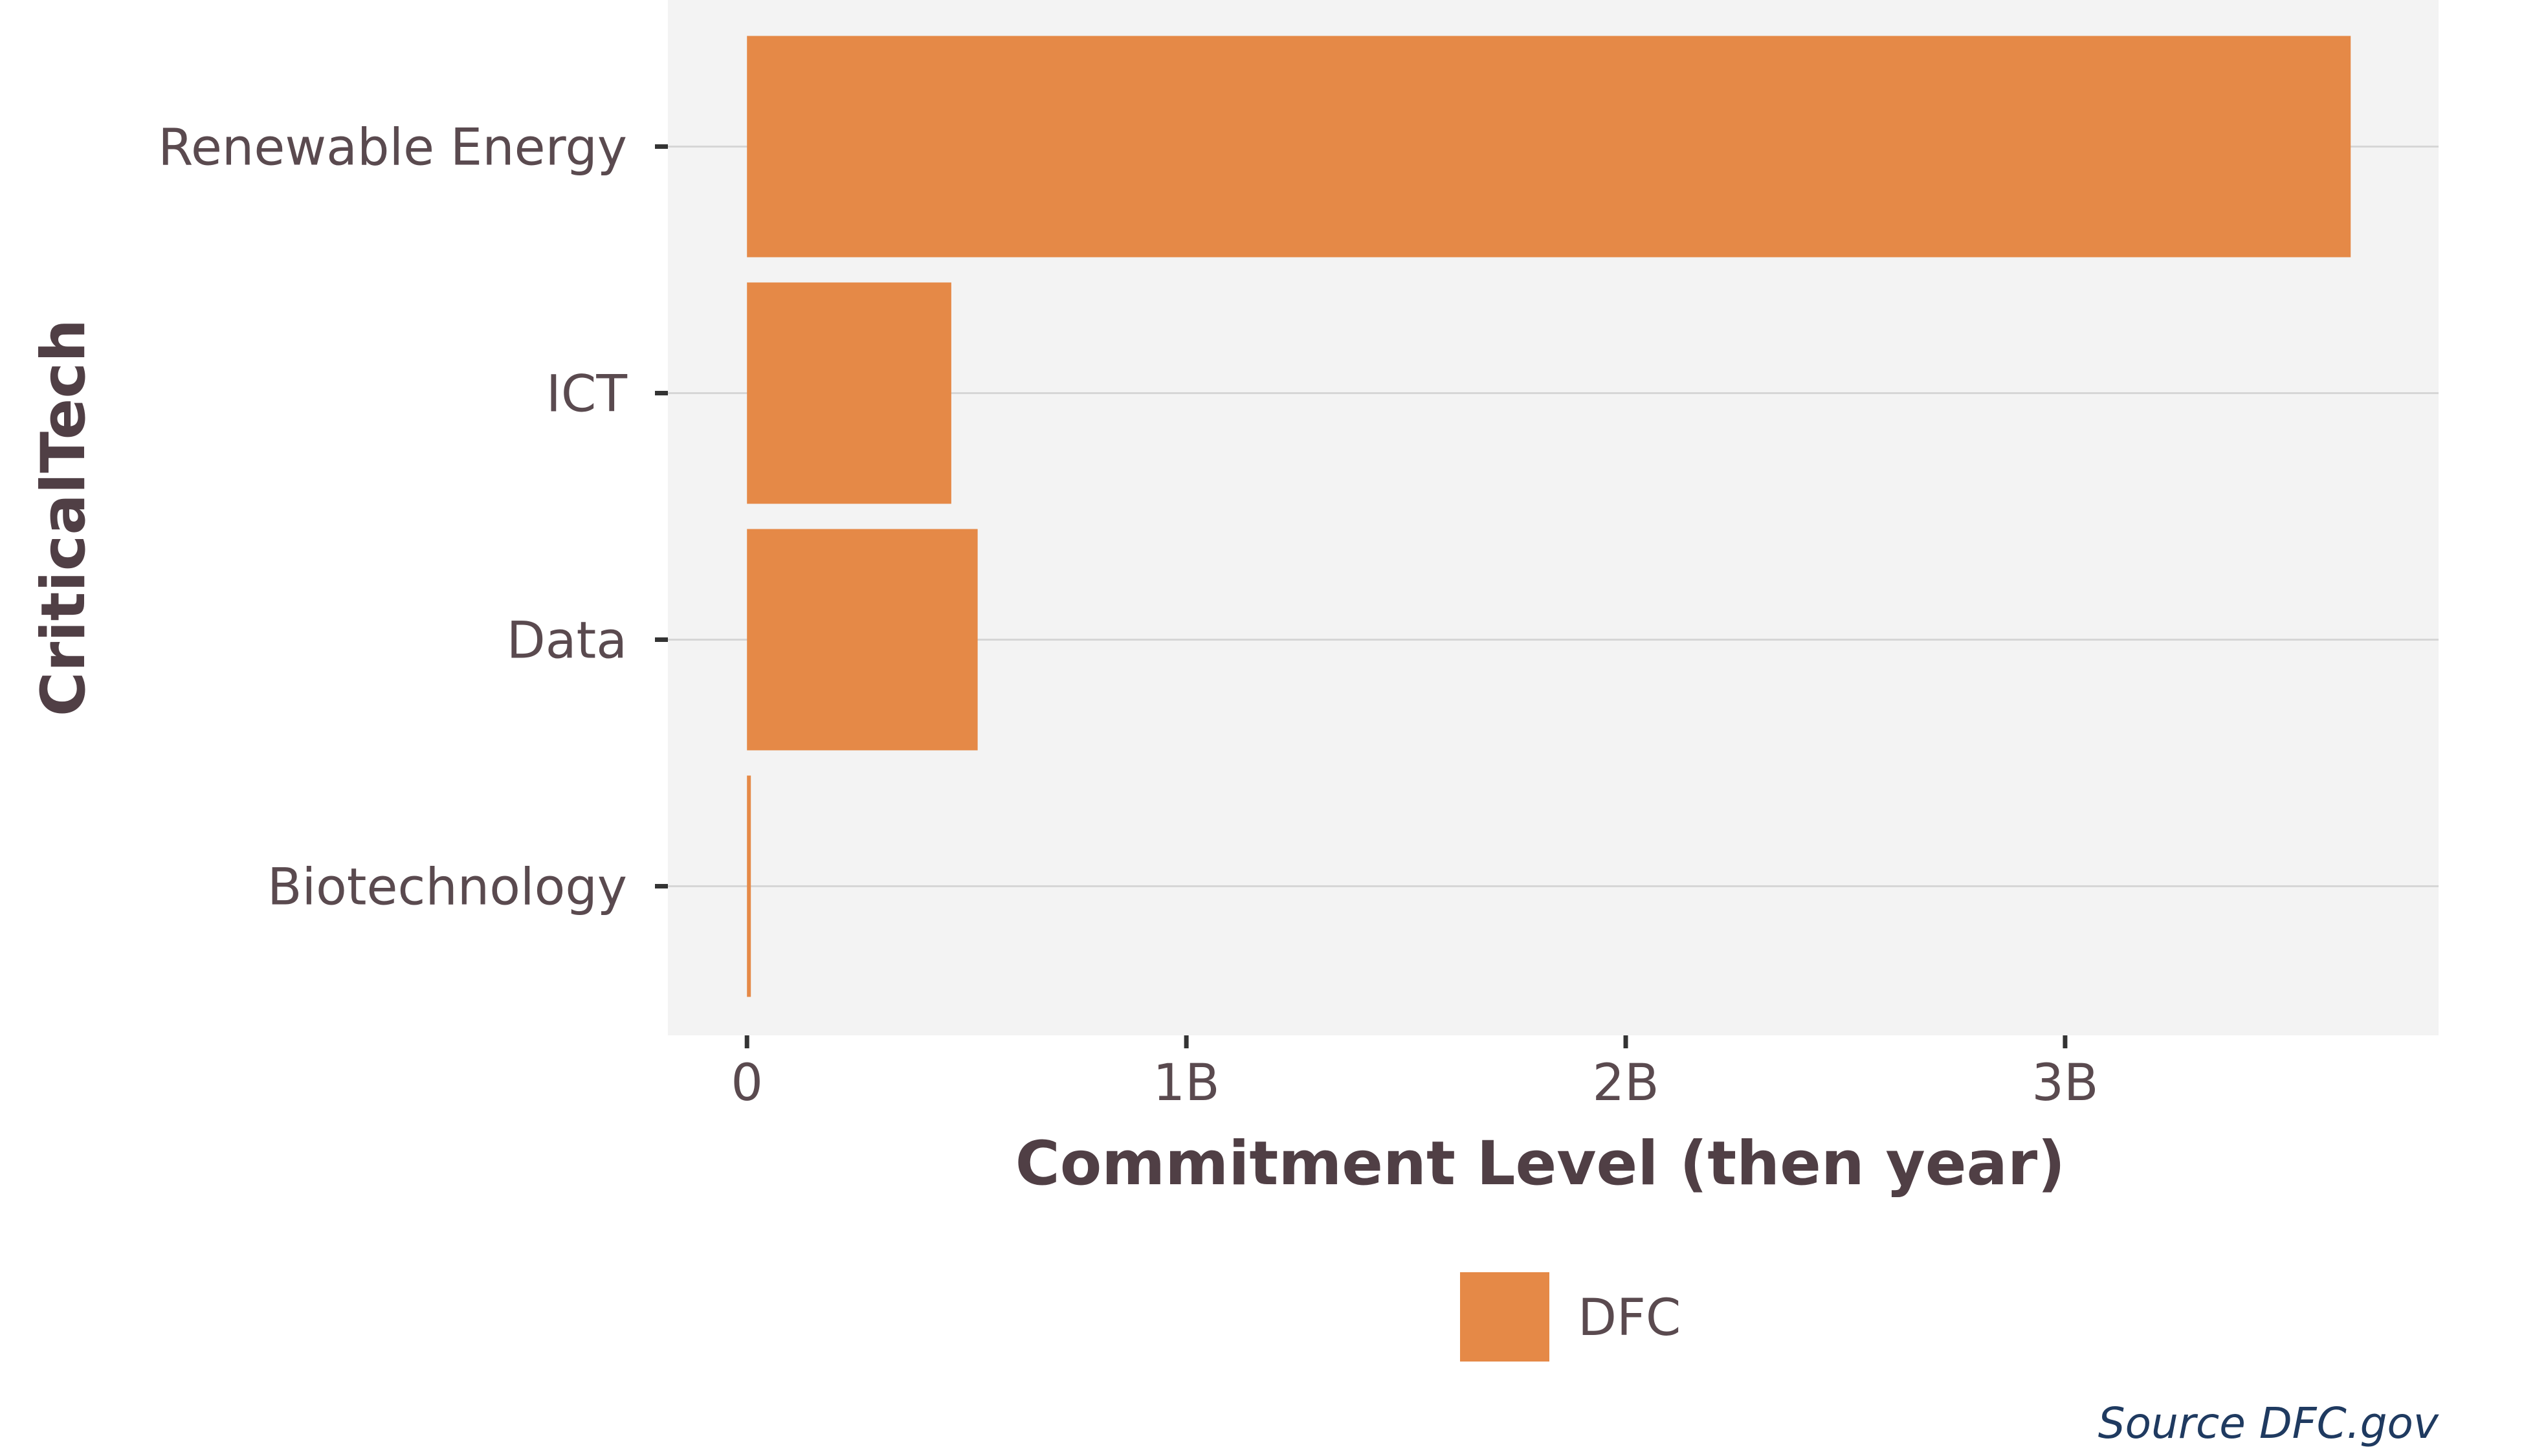 This screenshot has width=2524, height=1456. I want to click on x-tick-label: 2B, so click(1625, 1083).